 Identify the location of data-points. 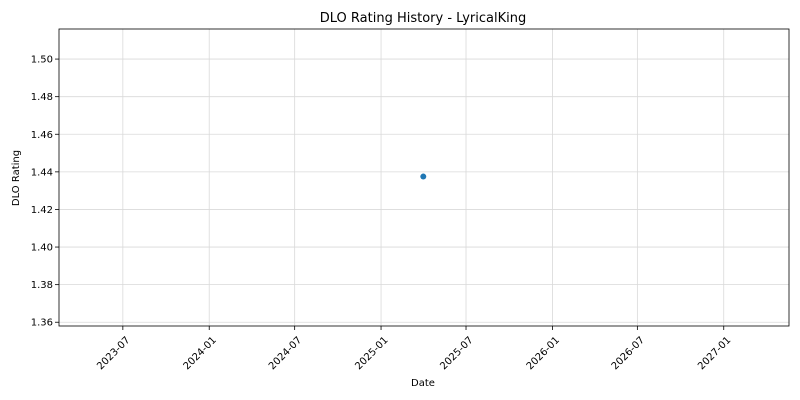
(423, 176).